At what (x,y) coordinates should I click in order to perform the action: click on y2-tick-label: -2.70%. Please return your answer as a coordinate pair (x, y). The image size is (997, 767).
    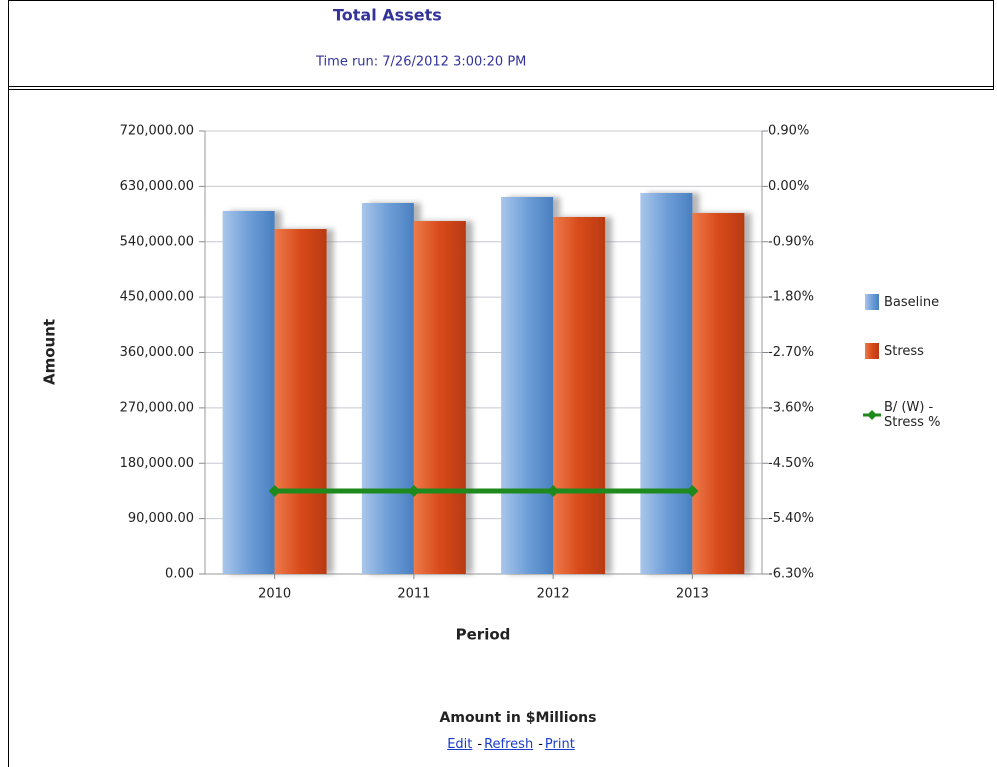
    Looking at the image, I should click on (791, 352).